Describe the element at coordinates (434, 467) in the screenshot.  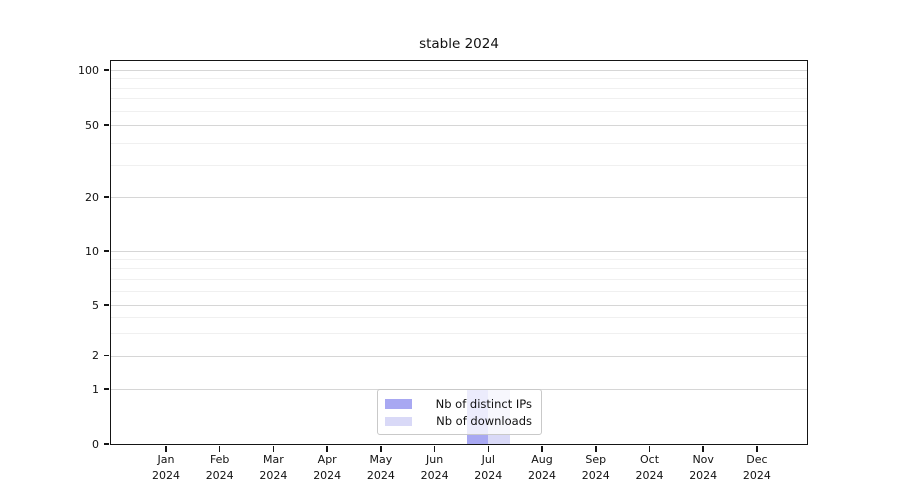
I see `x-tick-label: Jun 2024` at that location.